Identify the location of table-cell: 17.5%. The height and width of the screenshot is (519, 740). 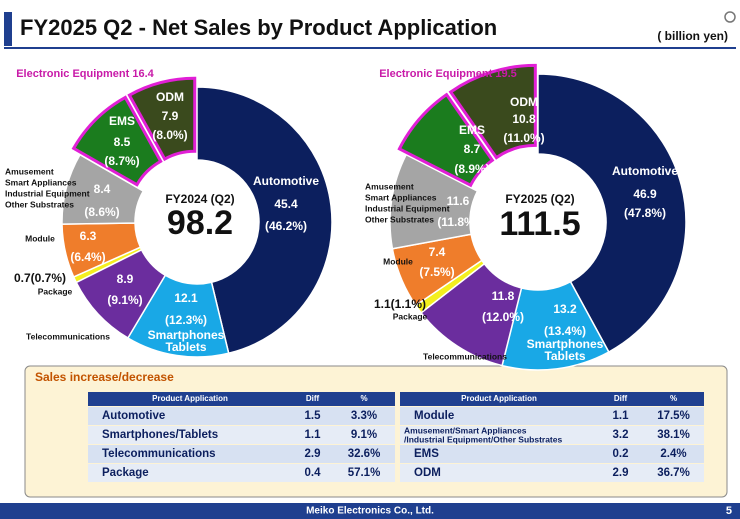
(673, 416).